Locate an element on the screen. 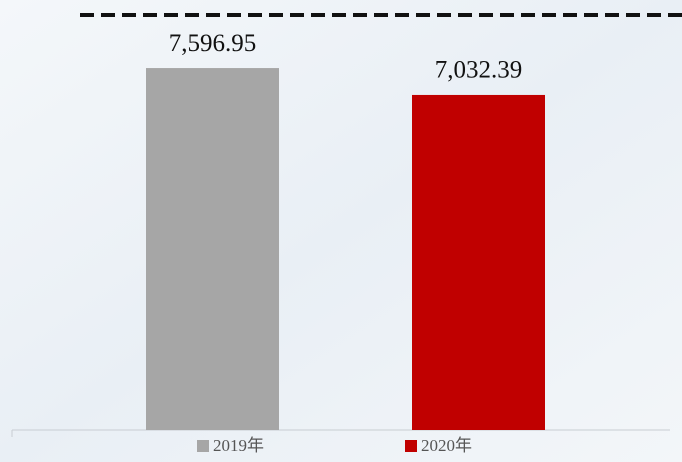 Image resolution: width=682 pixels, height=462 pixels. legend-label: 2019年 is located at coordinates (238, 445).